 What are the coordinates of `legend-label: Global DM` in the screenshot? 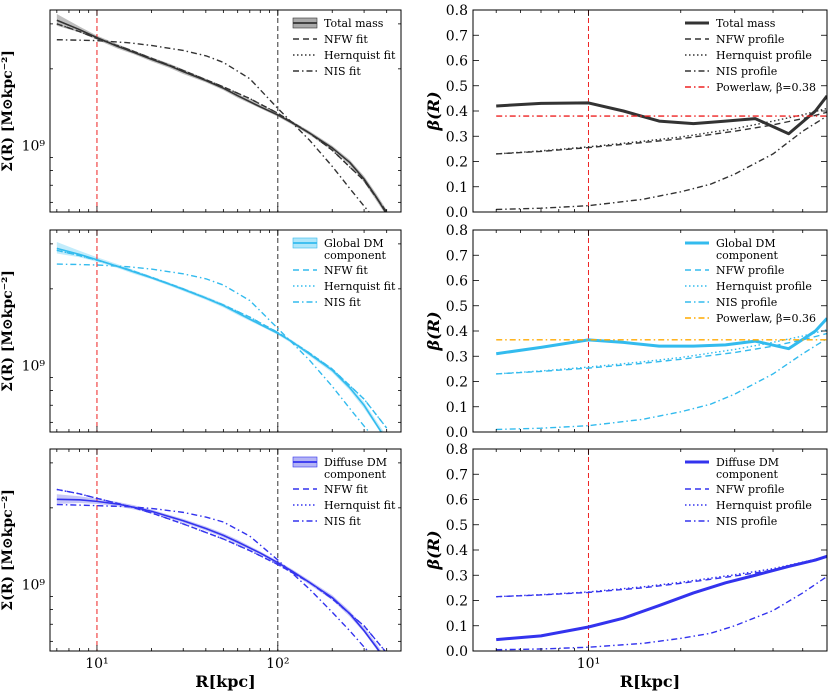 It's located at (354, 243).